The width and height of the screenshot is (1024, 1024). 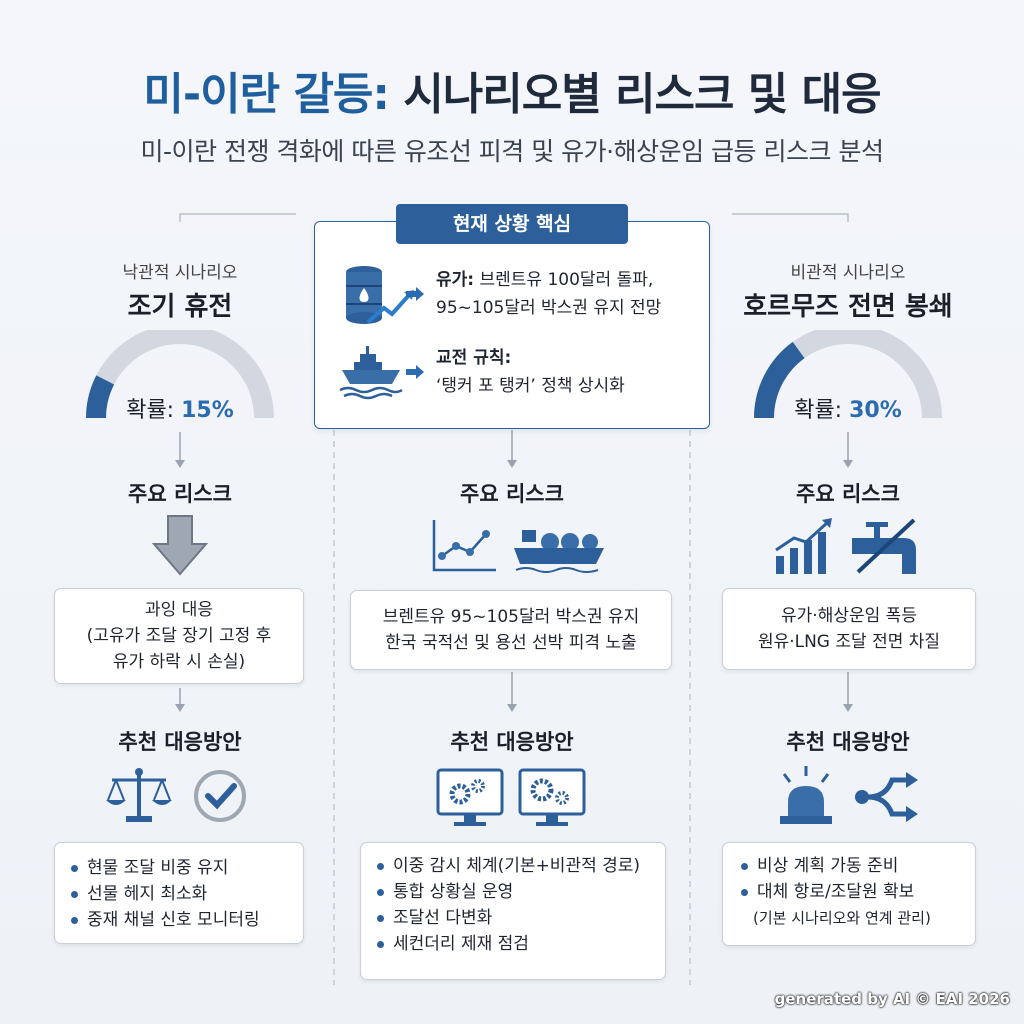 I want to click on response-heading-base: 추천 대응방안, so click(x=512, y=742).